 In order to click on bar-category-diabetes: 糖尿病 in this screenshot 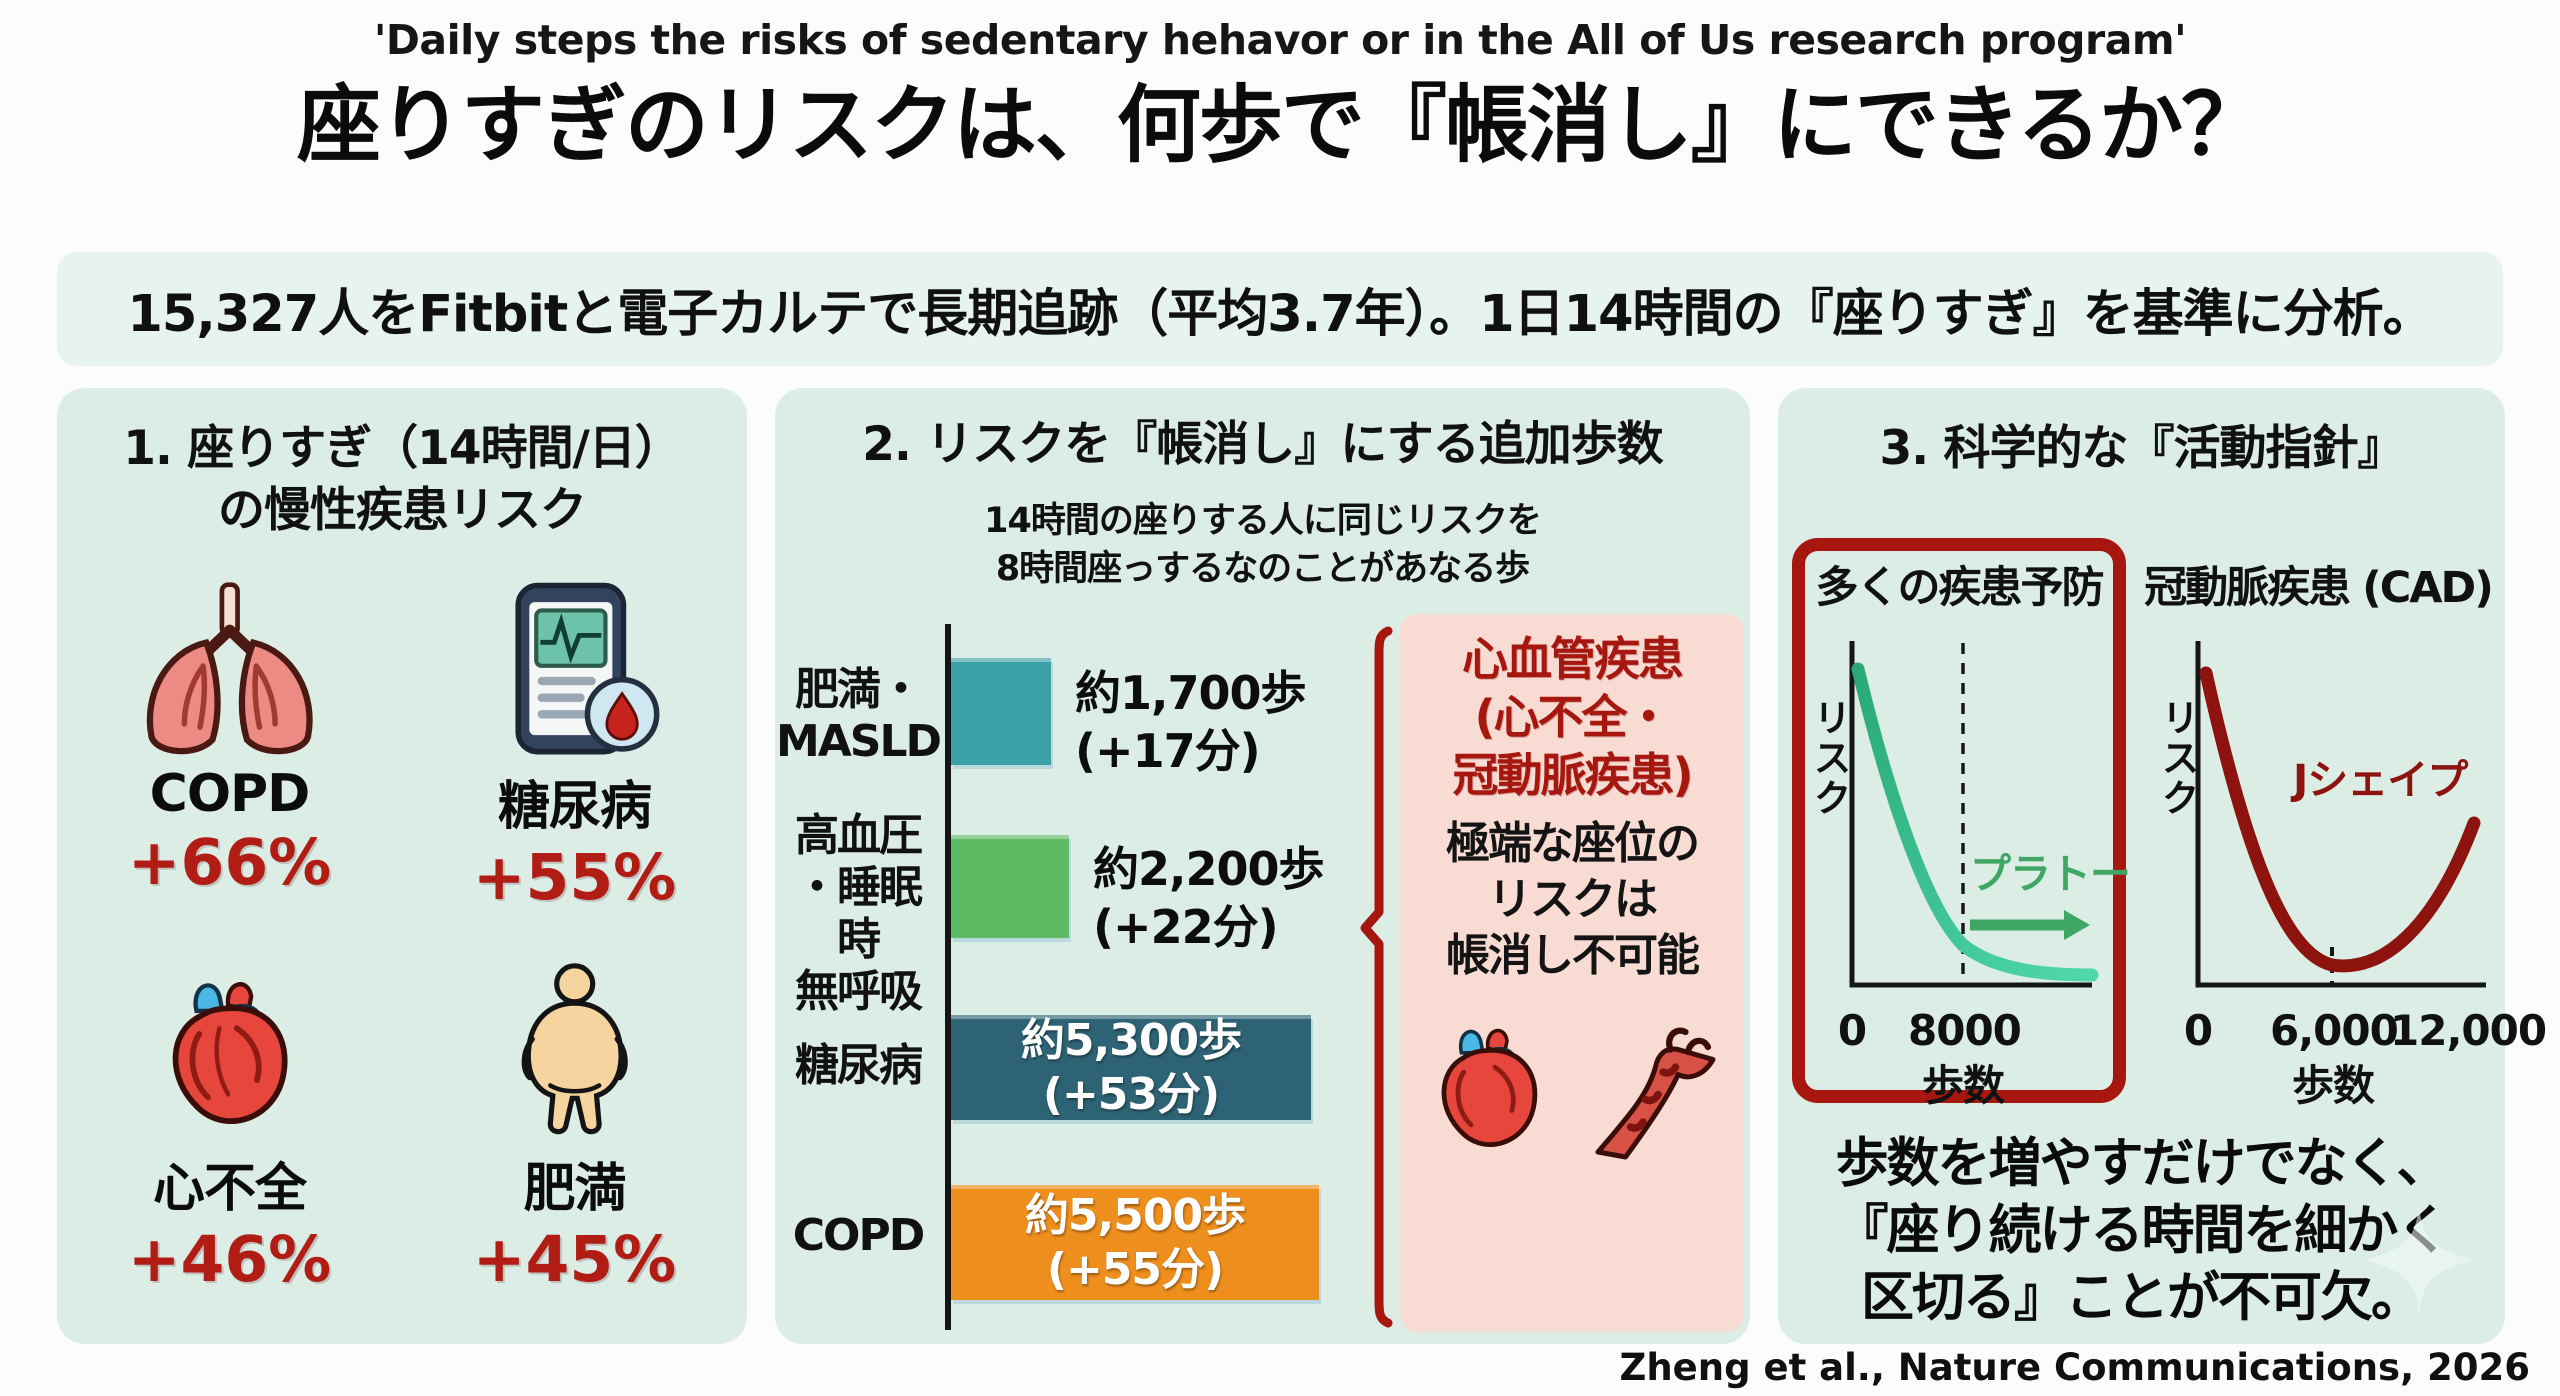, I will do `click(859, 1065)`.